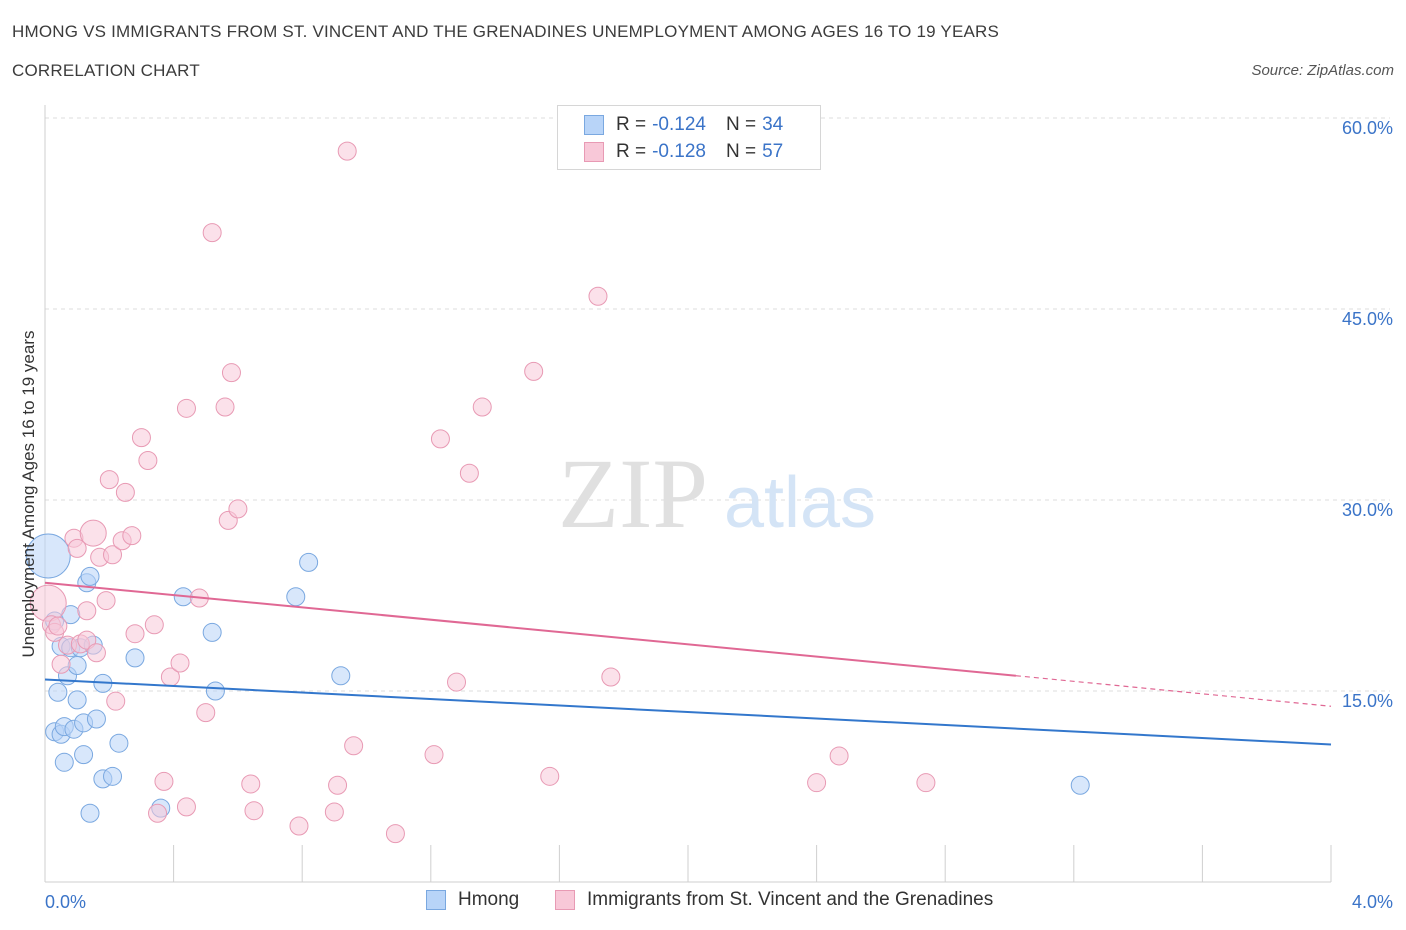  Describe the element at coordinates (1372, 902) in the screenshot. I see `x-tick-label-max: 4.0%` at that location.